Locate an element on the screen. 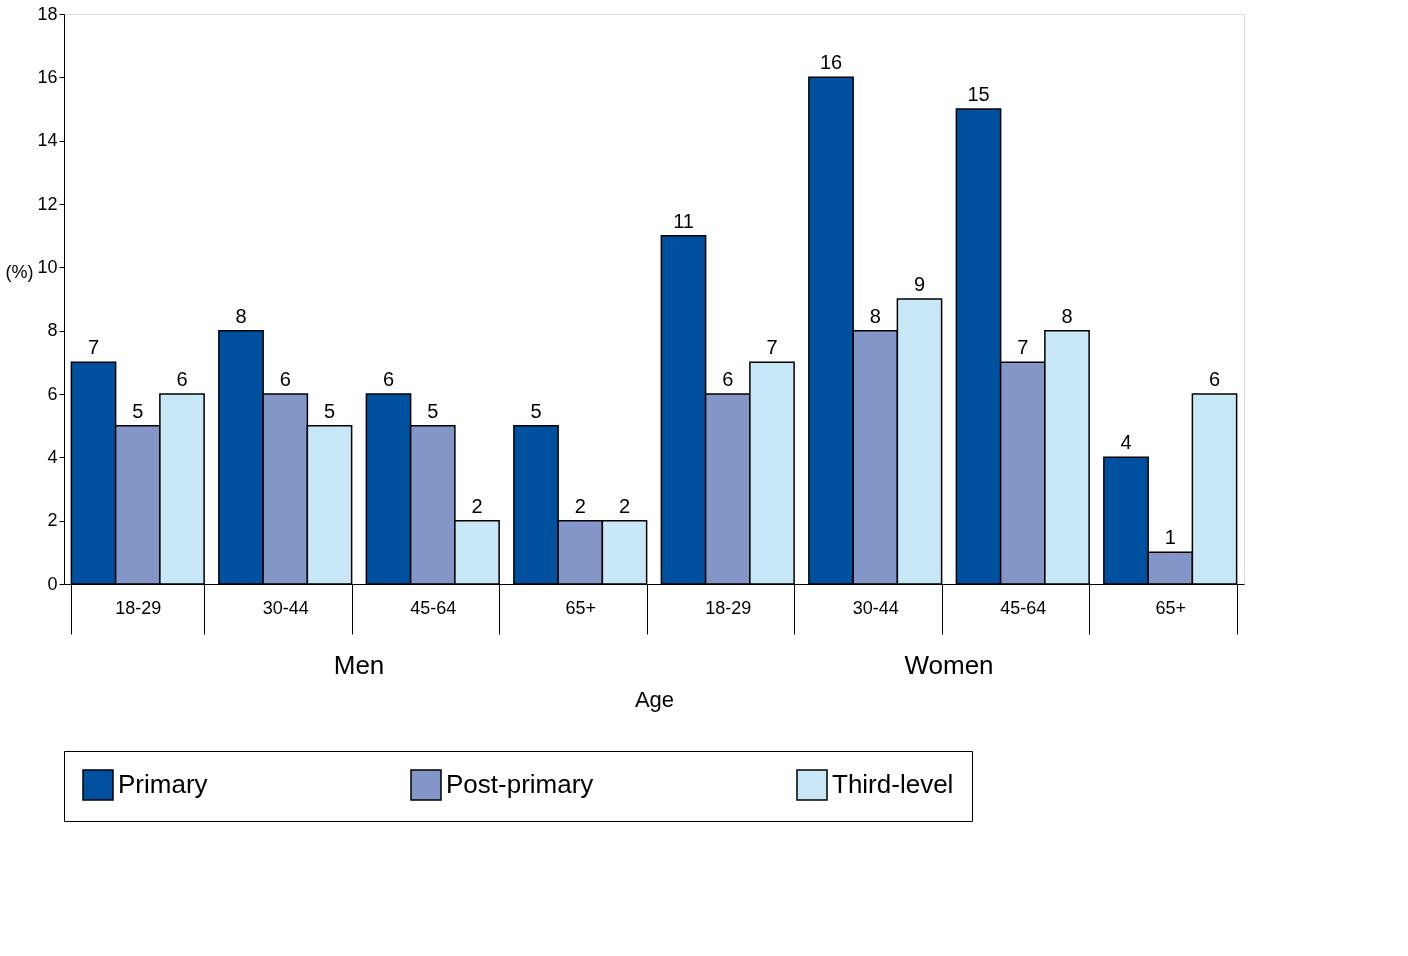 This screenshot has width=1408, height=956. y-tick-label: 16 is located at coordinates (47, 76).